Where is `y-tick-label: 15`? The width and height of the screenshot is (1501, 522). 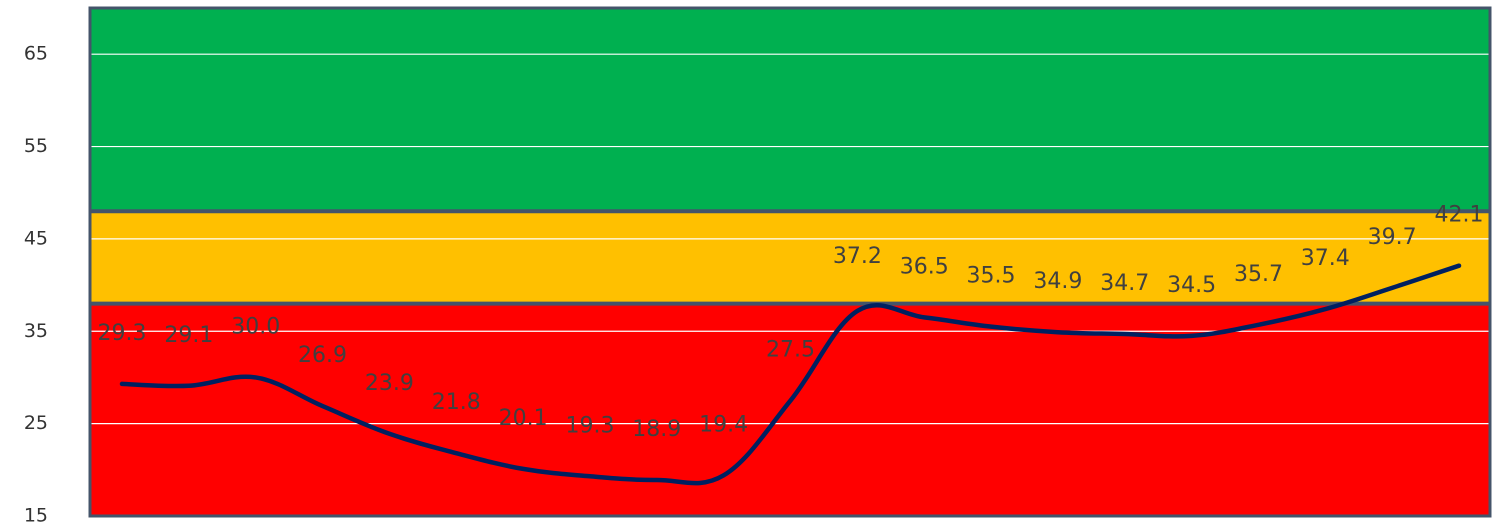 y-tick-label: 15 is located at coordinates (36, 513).